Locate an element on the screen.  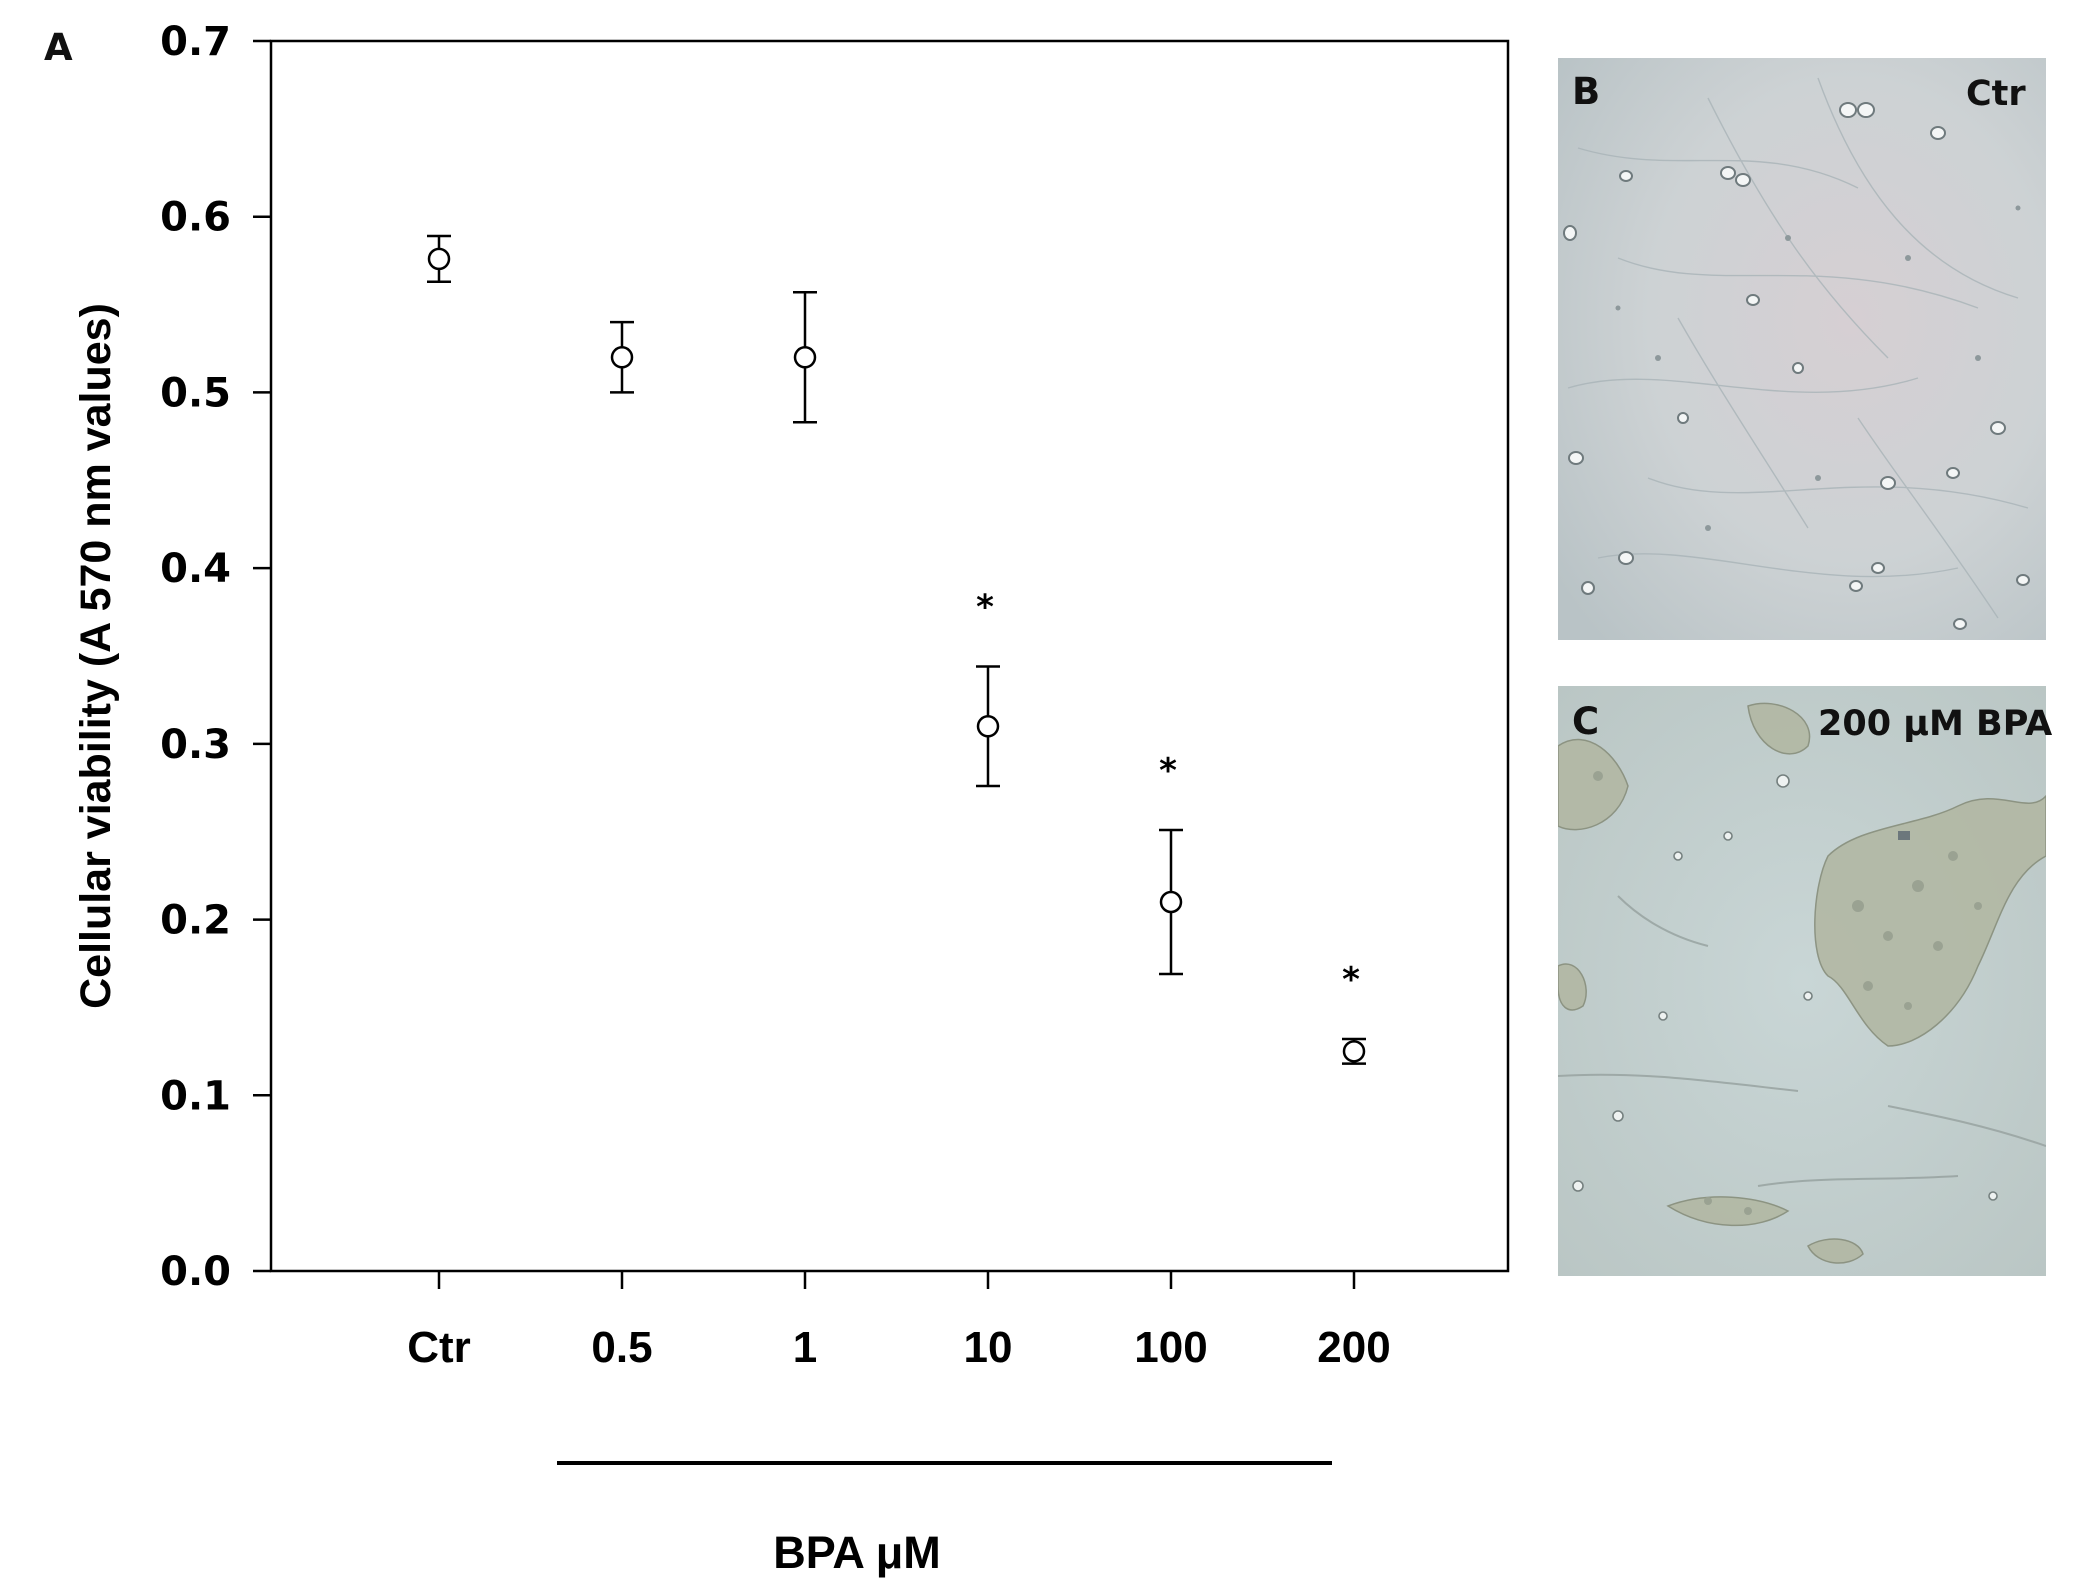
x-axis-title: BPA μM is located at coordinates (857, 1552).